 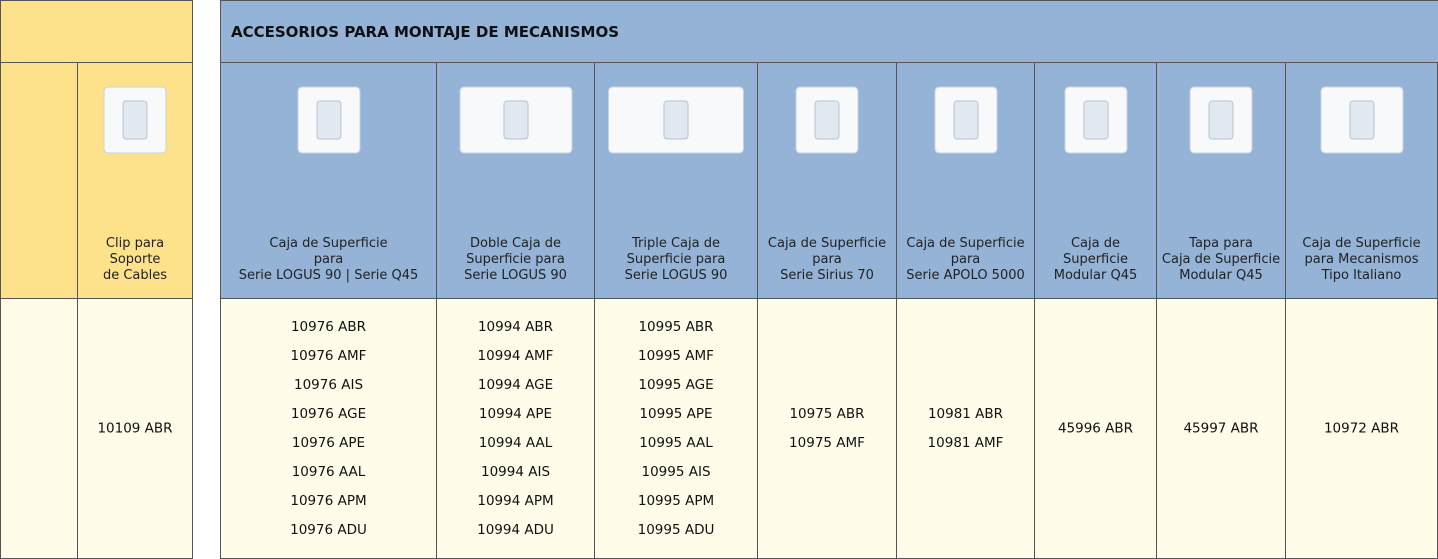 What do you see at coordinates (515, 529) in the screenshot?
I see `product-code: 10994 ADU` at bounding box center [515, 529].